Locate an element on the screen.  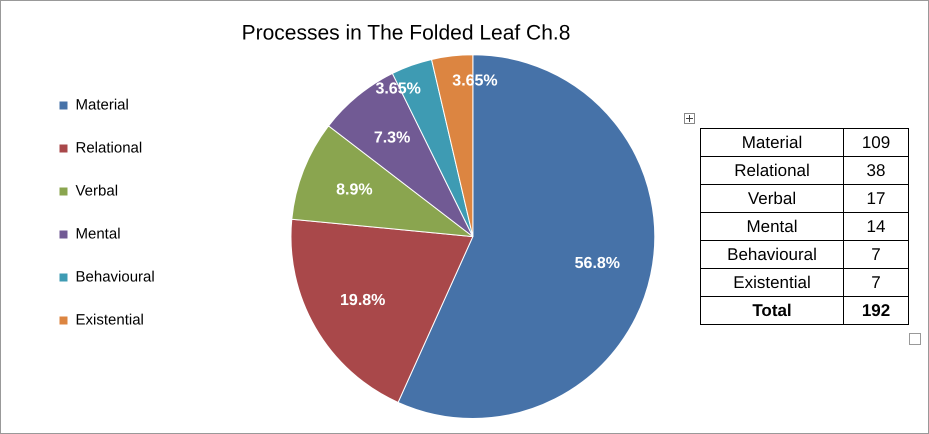
category-label: Existential is located at coordinates (772, 282).